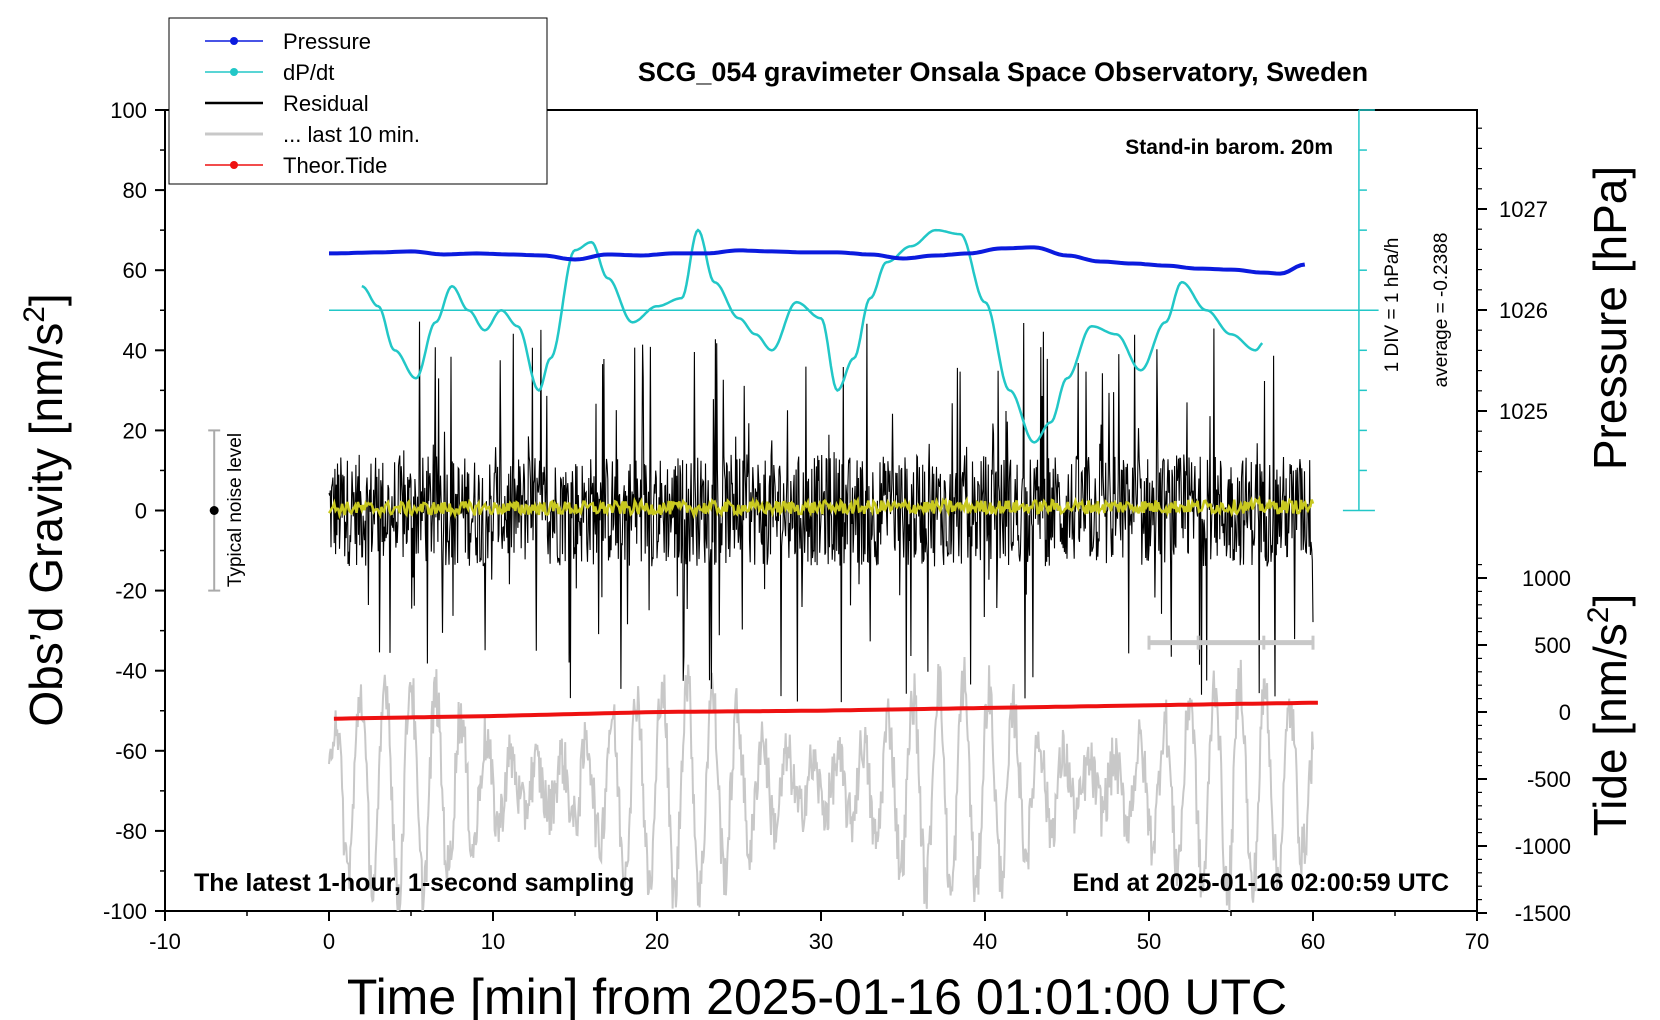 Image resolution: width=1660 pixels, height=1020 pixels. What do you see at coordinates (134, 511) in the screenshot?
I see `y-axis-gravity: 100 80 60 40 20 0 -20 -40 -60 -80 -100` at bounding box center [134, 511].